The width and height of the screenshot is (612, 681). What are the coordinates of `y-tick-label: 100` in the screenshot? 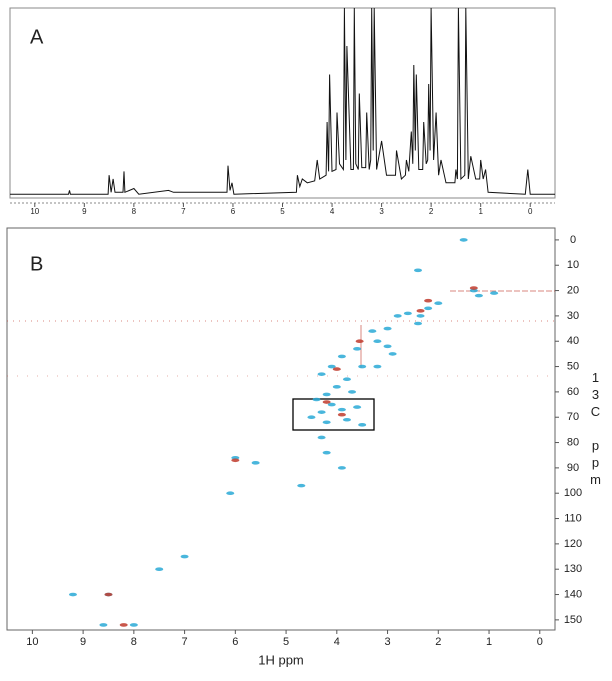 It's located at (573, 493).